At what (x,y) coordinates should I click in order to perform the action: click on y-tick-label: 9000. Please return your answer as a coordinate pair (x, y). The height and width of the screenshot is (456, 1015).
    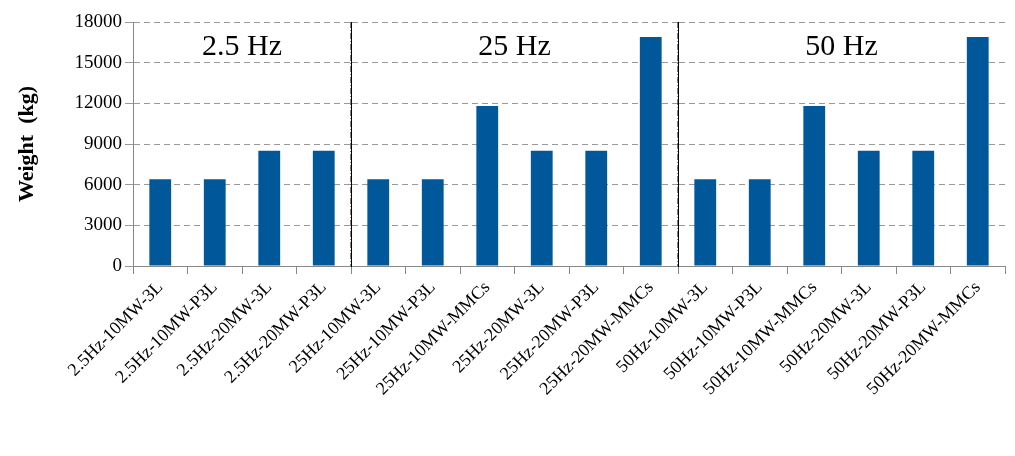
    Looking at the image, I should click on (103, 142).